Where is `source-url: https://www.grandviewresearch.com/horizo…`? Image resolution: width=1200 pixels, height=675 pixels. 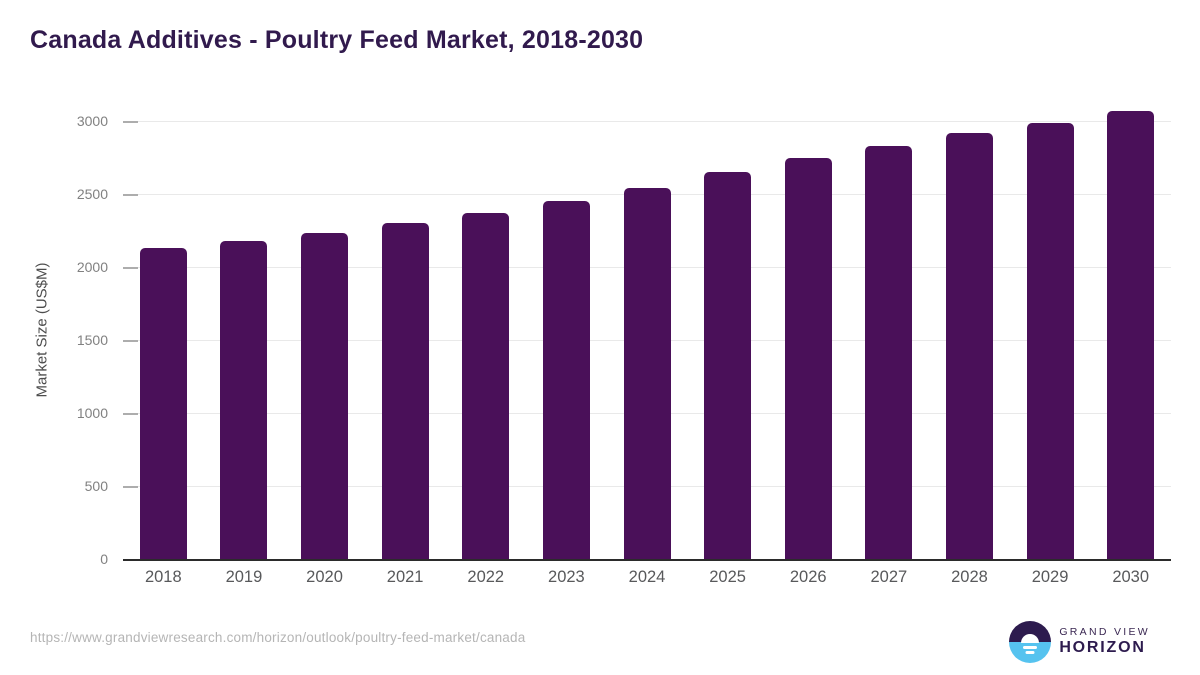
source-url: https://www.grandviewresearch.com/horizo… is located at coordinates (278, 637).